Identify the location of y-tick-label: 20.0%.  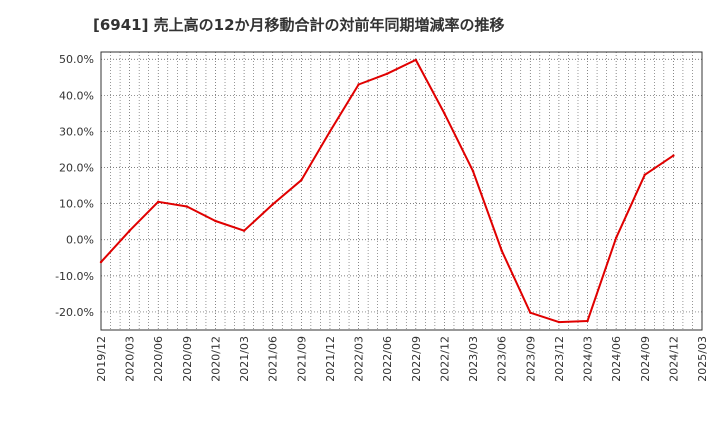
(76, 168).